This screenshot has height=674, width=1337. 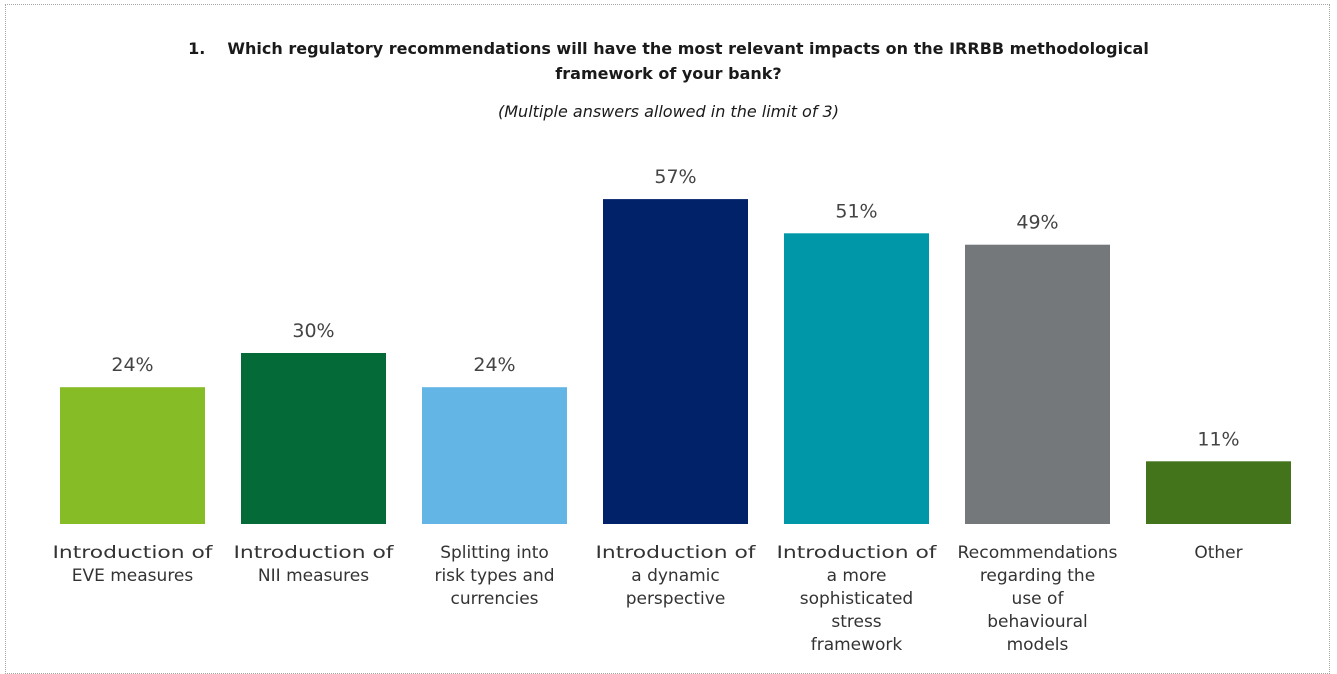 I want to click on category-label: Splitting into risk types and currencies, so click(x=494, y=576).